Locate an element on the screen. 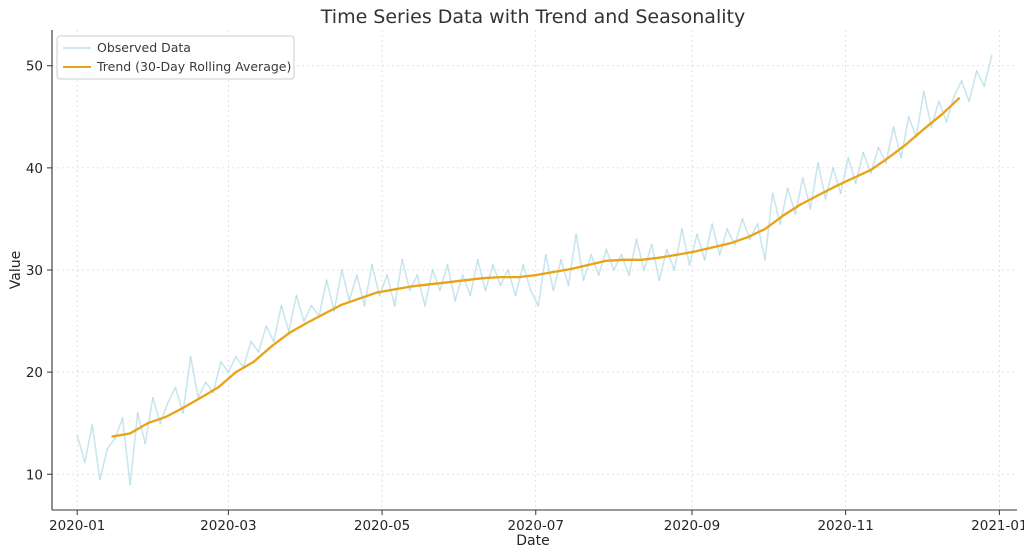  y-axis-label: Value is located at coordinates (16, 270).